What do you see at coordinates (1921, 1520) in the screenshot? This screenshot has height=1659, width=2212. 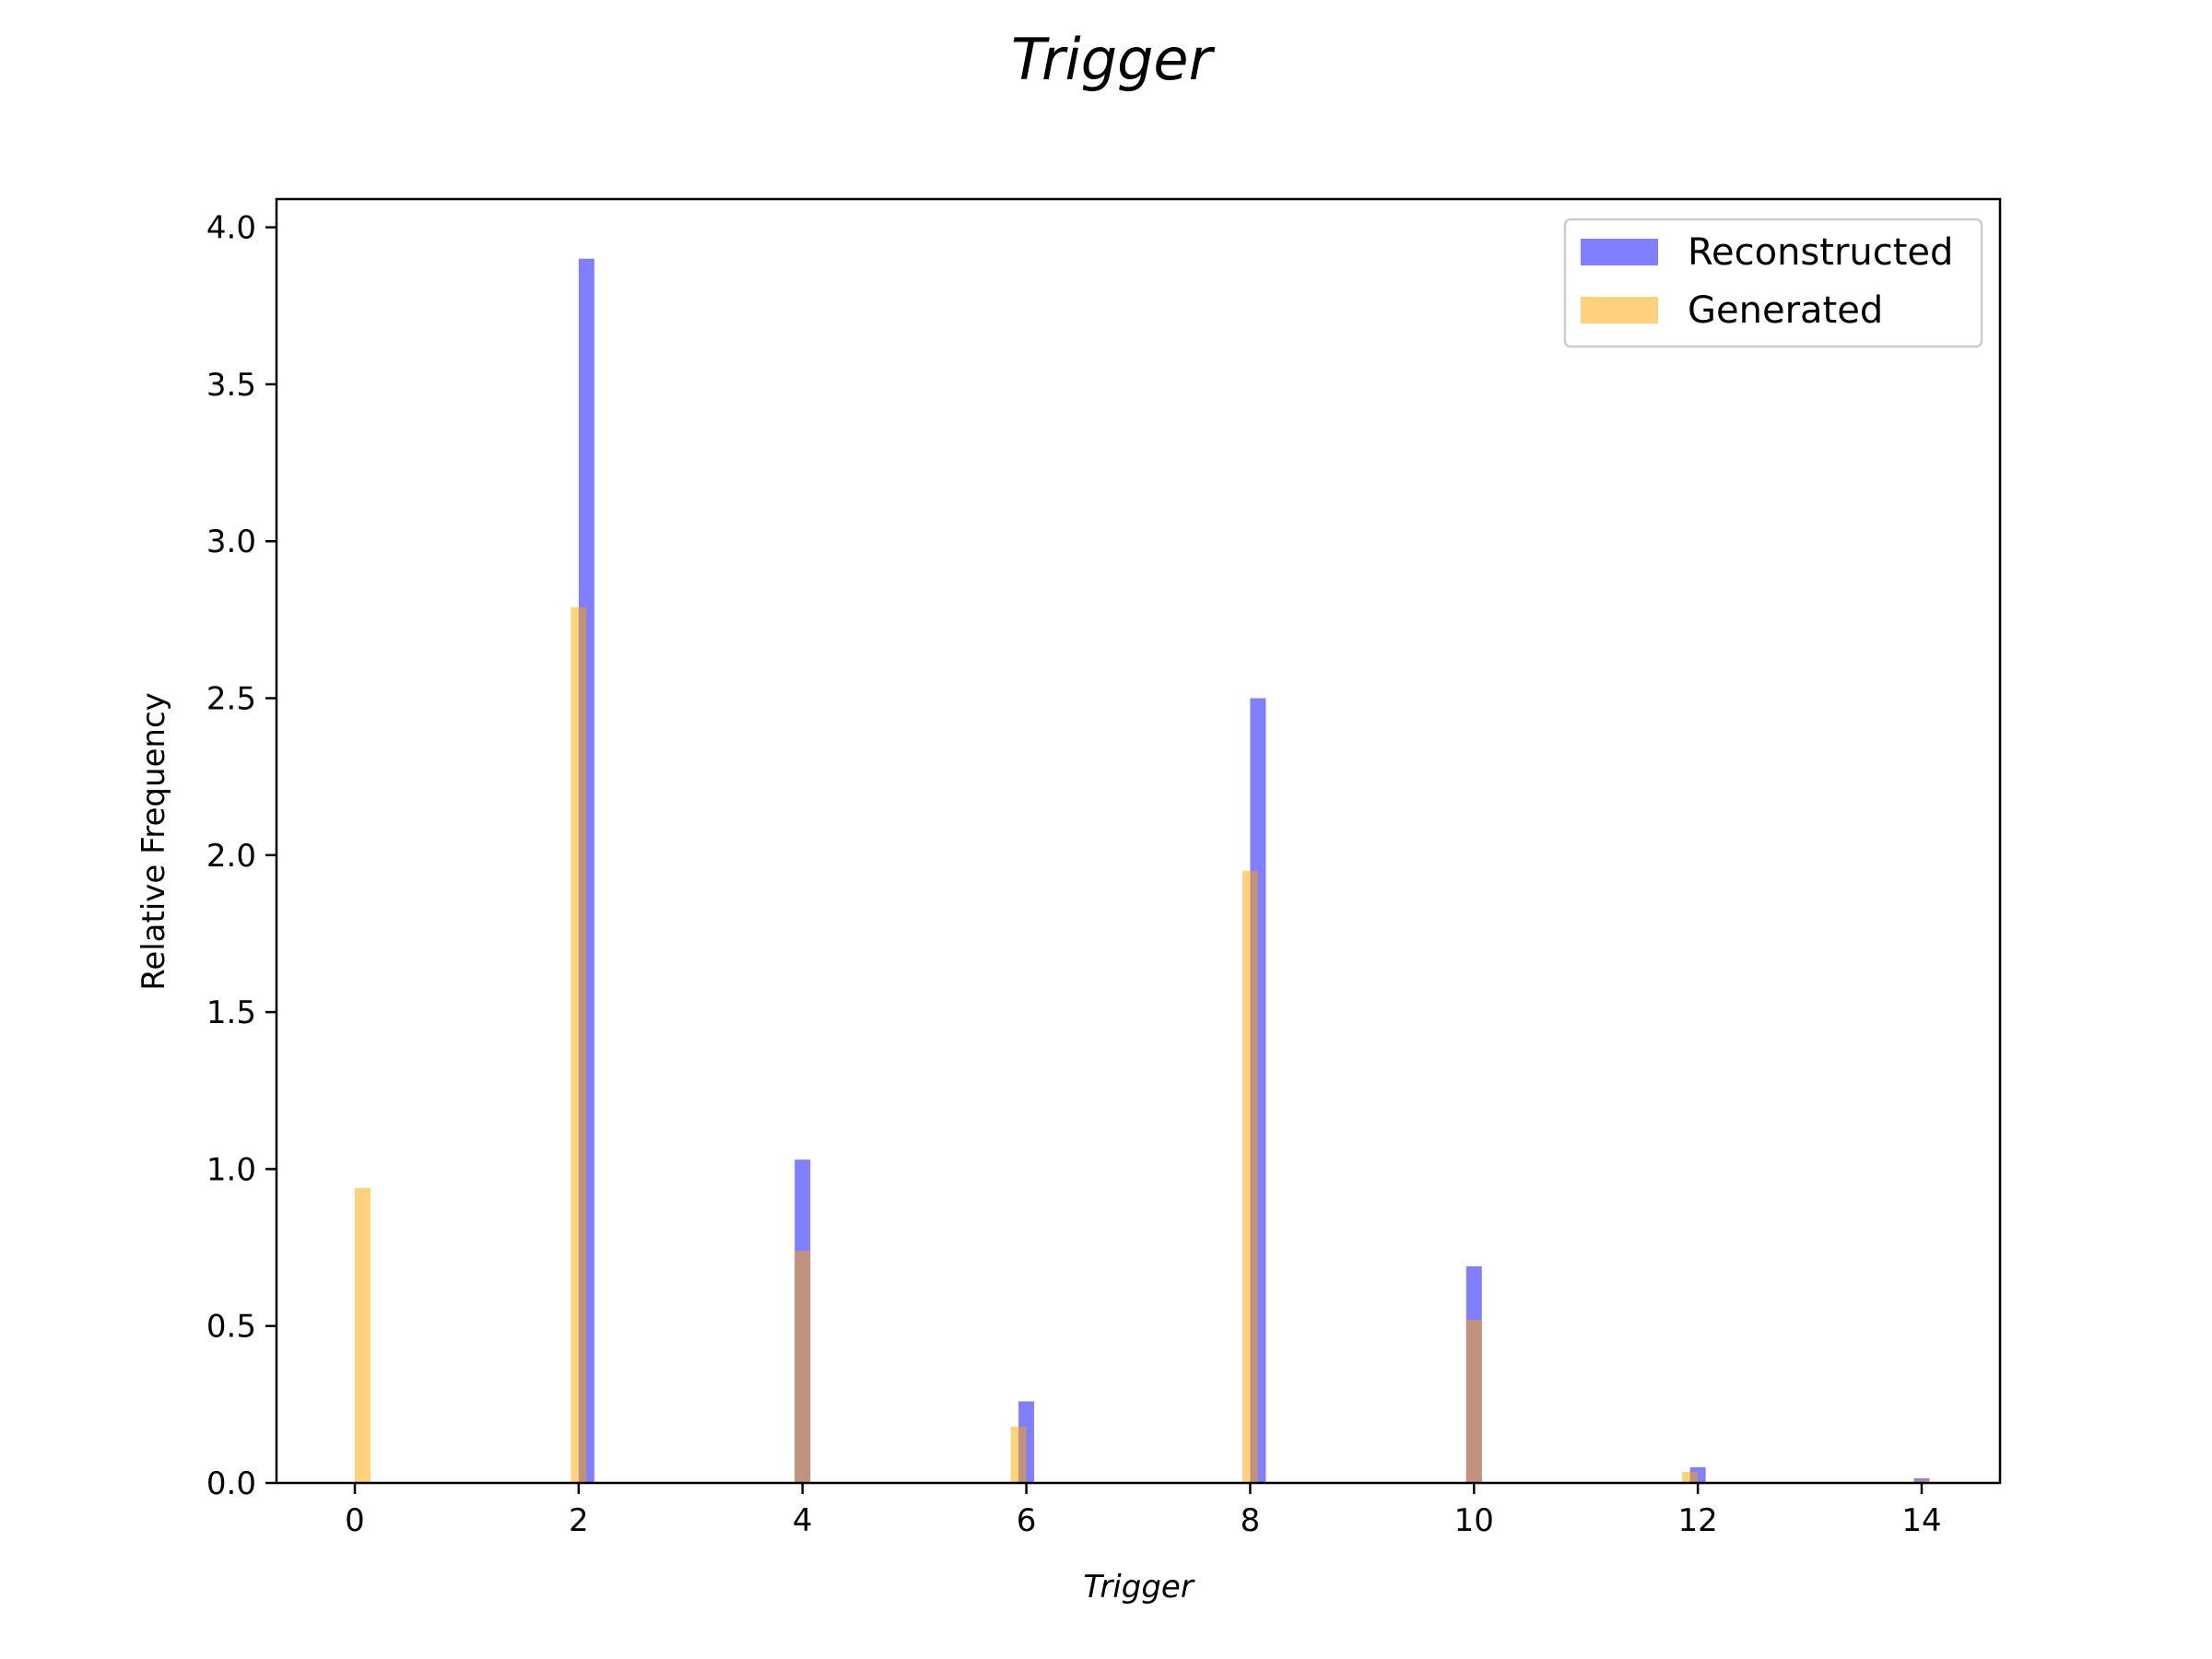 I see `x-tick-label-7: 14` at bounding box center [1921, 1520].